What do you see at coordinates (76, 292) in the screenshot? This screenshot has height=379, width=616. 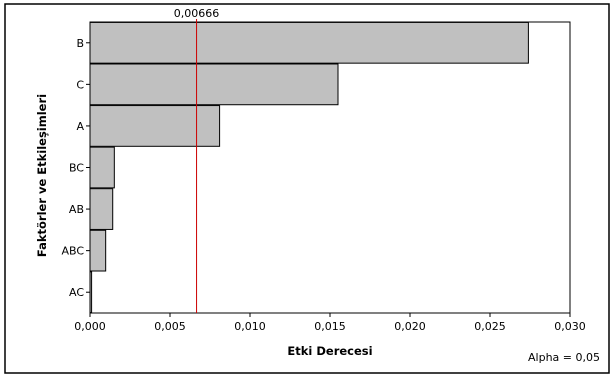 I see `y-tick-label: AC` at bounding box center [76, 292].